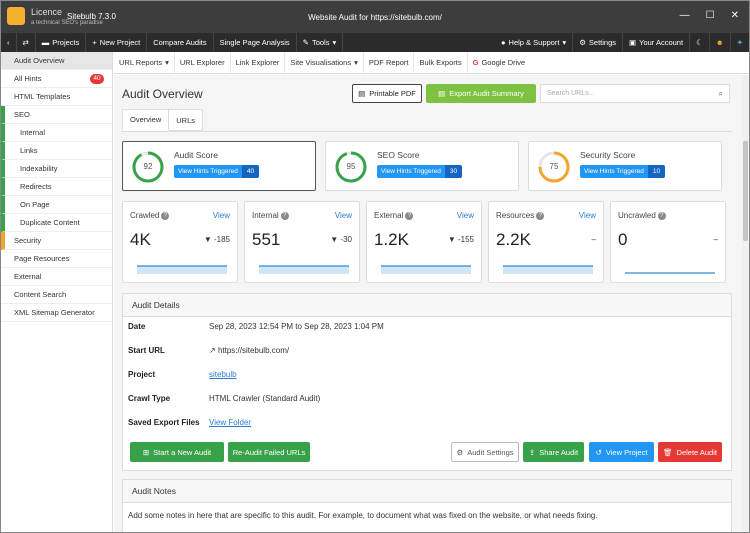  I want to click on sidebar-item-seo: SEO, so click(56, 115).